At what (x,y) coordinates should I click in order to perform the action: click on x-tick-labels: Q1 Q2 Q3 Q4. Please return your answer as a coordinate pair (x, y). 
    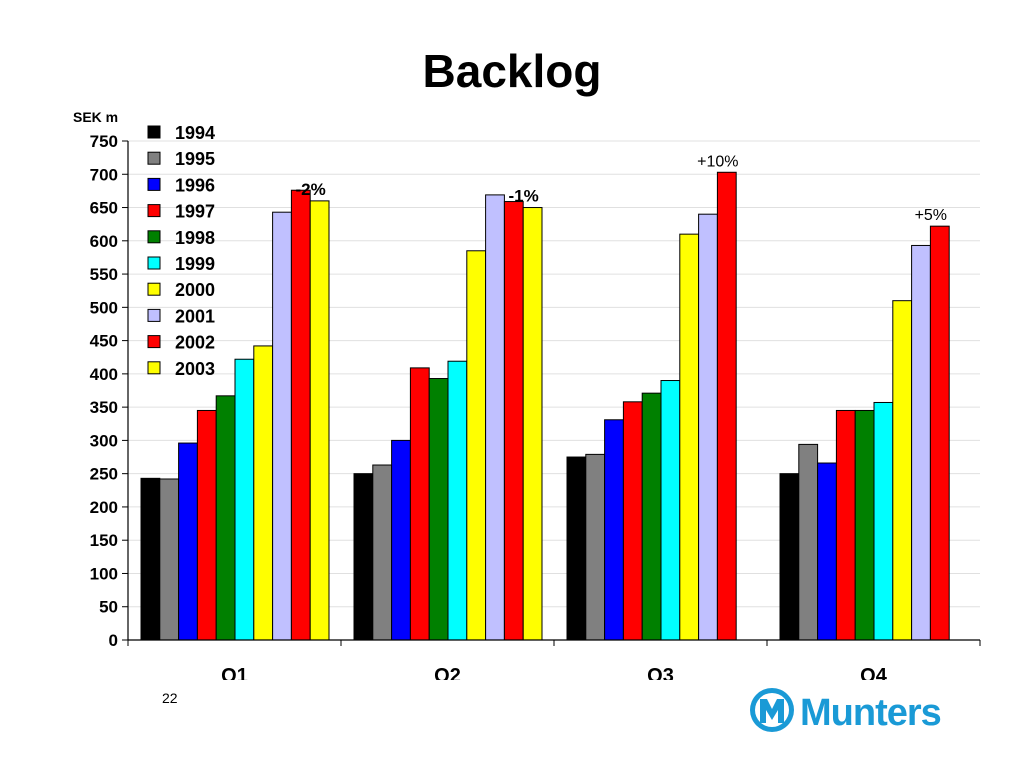
    Looking at the image, I should click on (554, 672).